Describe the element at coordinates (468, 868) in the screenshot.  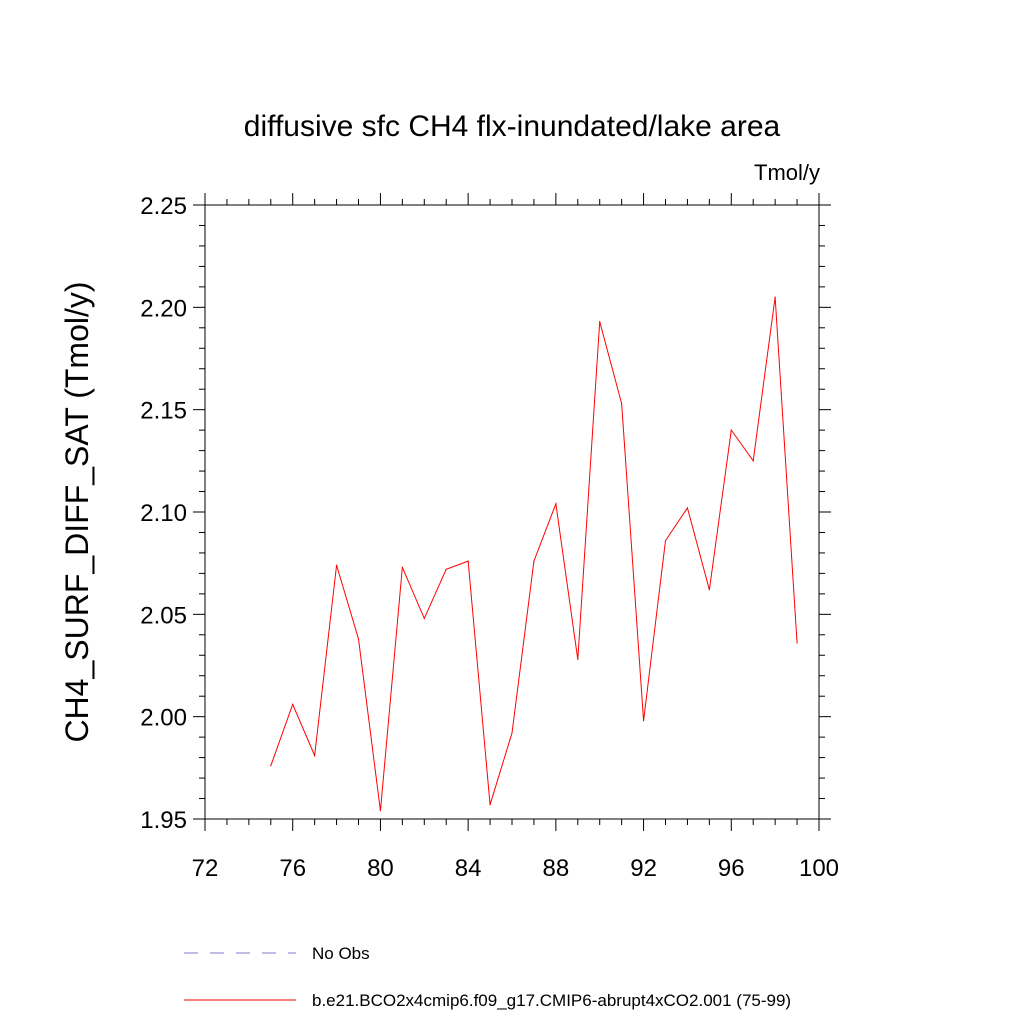
I see `x-tick-label: 84` at that location.